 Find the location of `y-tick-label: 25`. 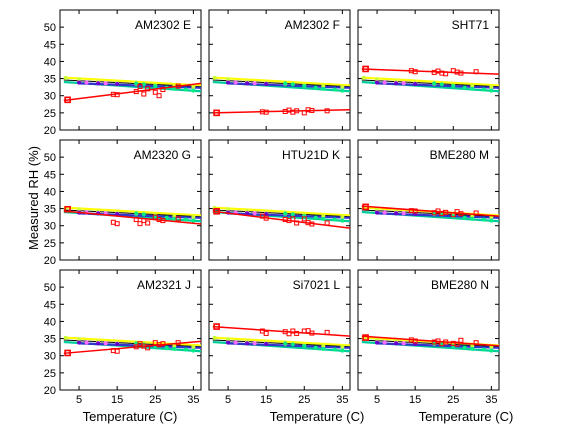

y-tick-label: 25 is located at coordinates (50, 114).